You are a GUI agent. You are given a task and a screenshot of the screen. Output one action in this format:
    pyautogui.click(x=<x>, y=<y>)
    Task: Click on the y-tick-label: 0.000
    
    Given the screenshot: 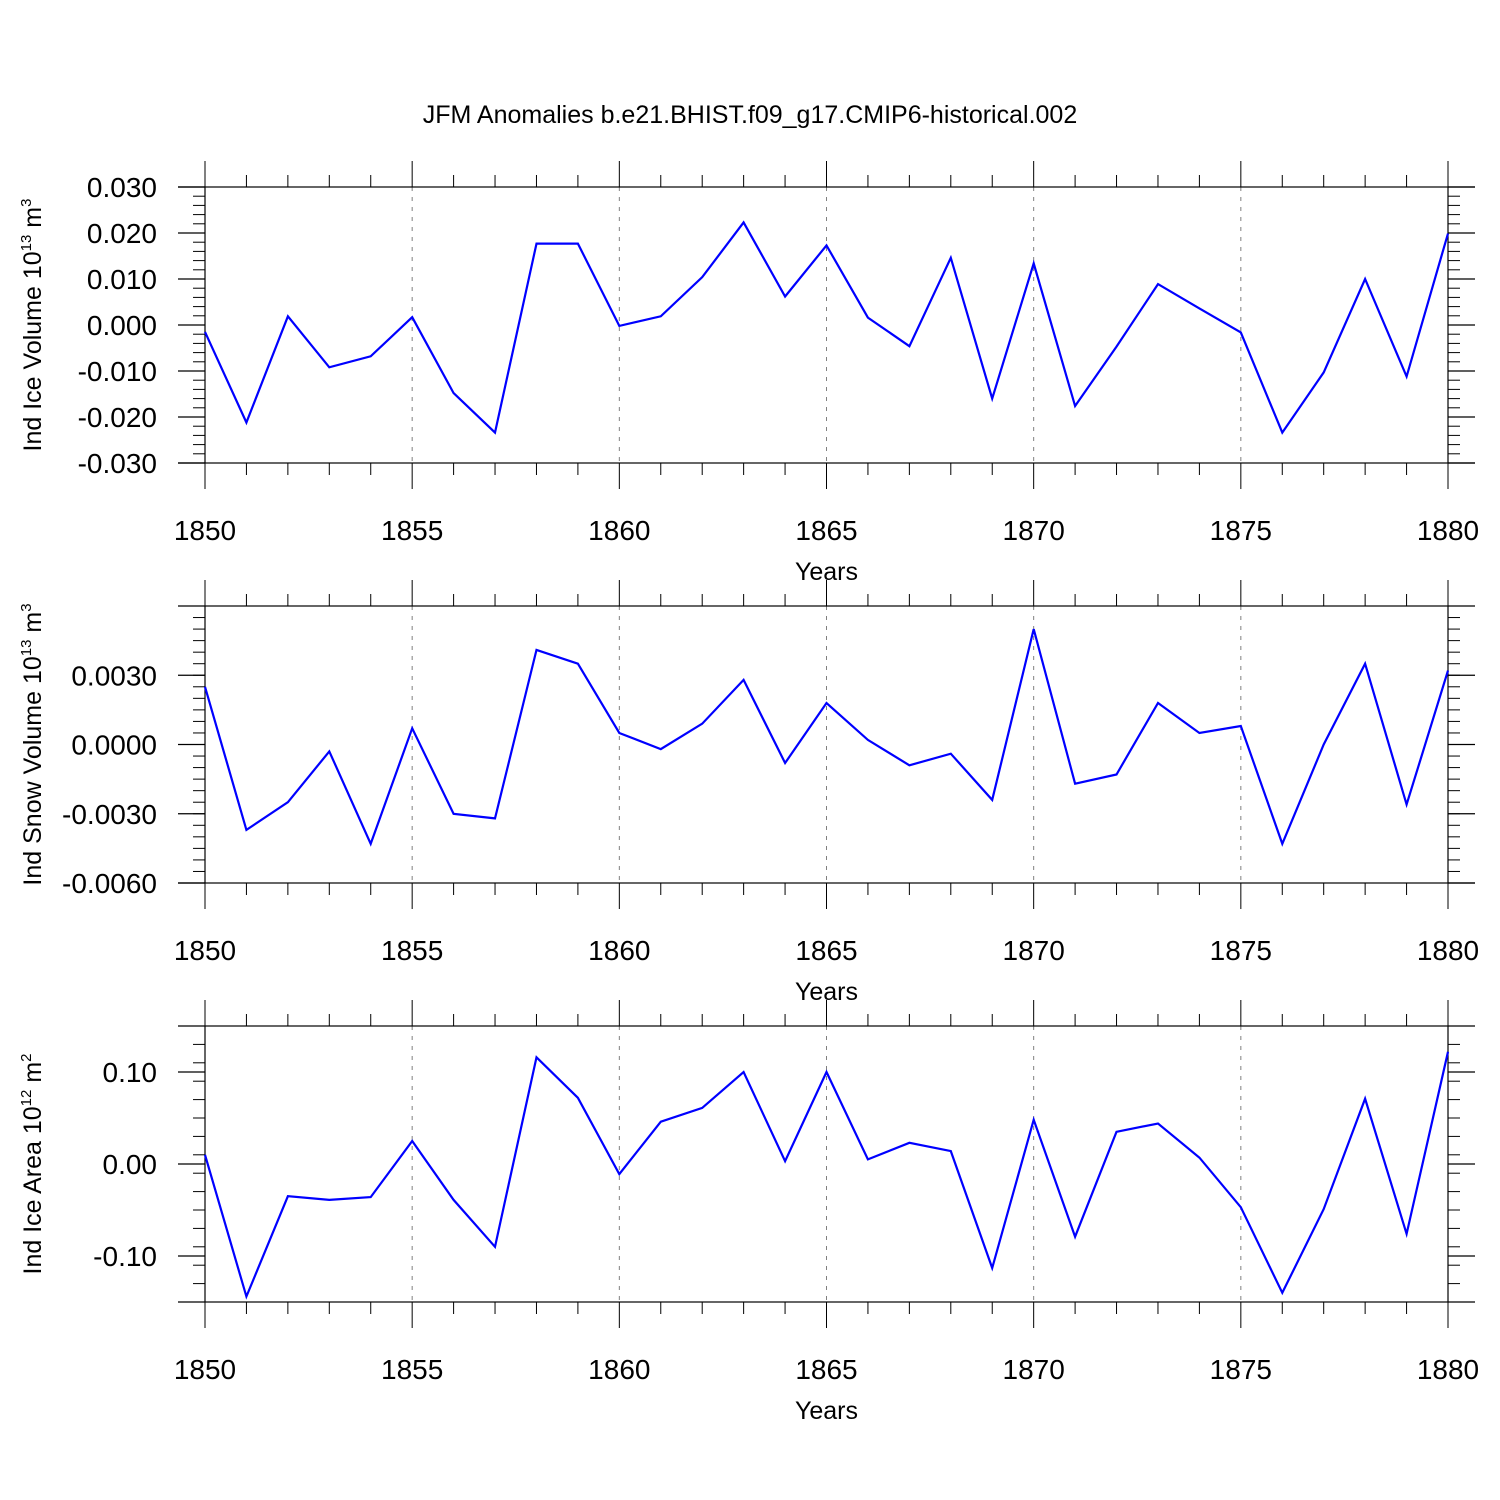 What is the action you would take?
    pyautogui.click(x=122, y=325)
    